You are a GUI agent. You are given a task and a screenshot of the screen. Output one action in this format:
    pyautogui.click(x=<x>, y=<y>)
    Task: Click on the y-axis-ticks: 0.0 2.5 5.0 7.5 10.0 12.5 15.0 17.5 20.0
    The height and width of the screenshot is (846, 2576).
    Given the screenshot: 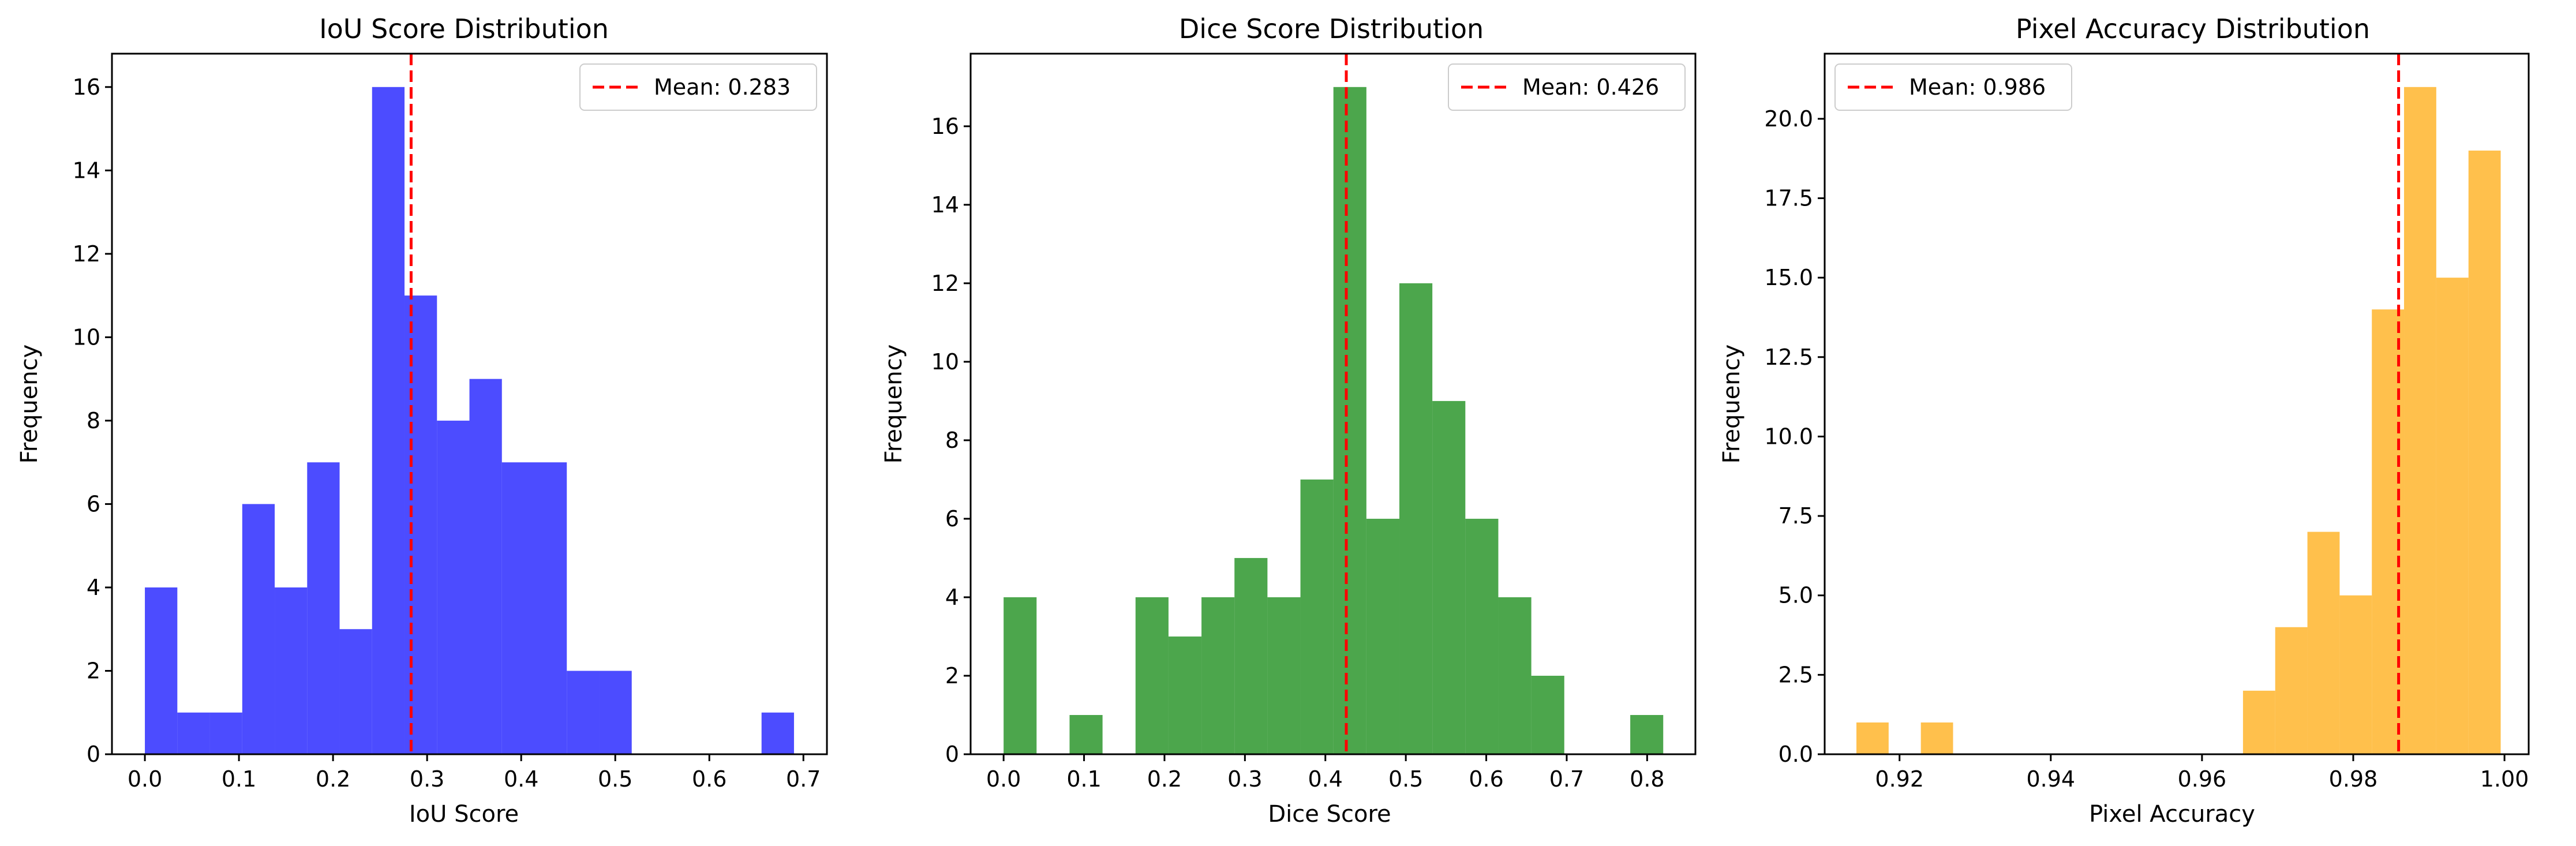 What is the action you would take?
    pyautogui.click(x=1794, y=436)
    